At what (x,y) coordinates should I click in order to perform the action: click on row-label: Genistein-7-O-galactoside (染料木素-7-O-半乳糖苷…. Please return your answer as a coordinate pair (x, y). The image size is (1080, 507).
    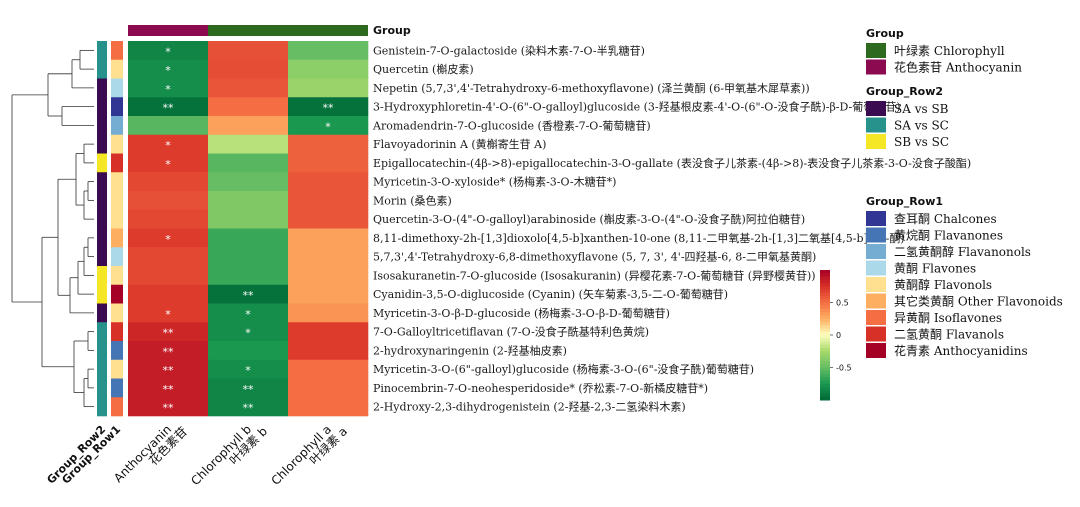
    Looking at the image, I should click on (509, 50).